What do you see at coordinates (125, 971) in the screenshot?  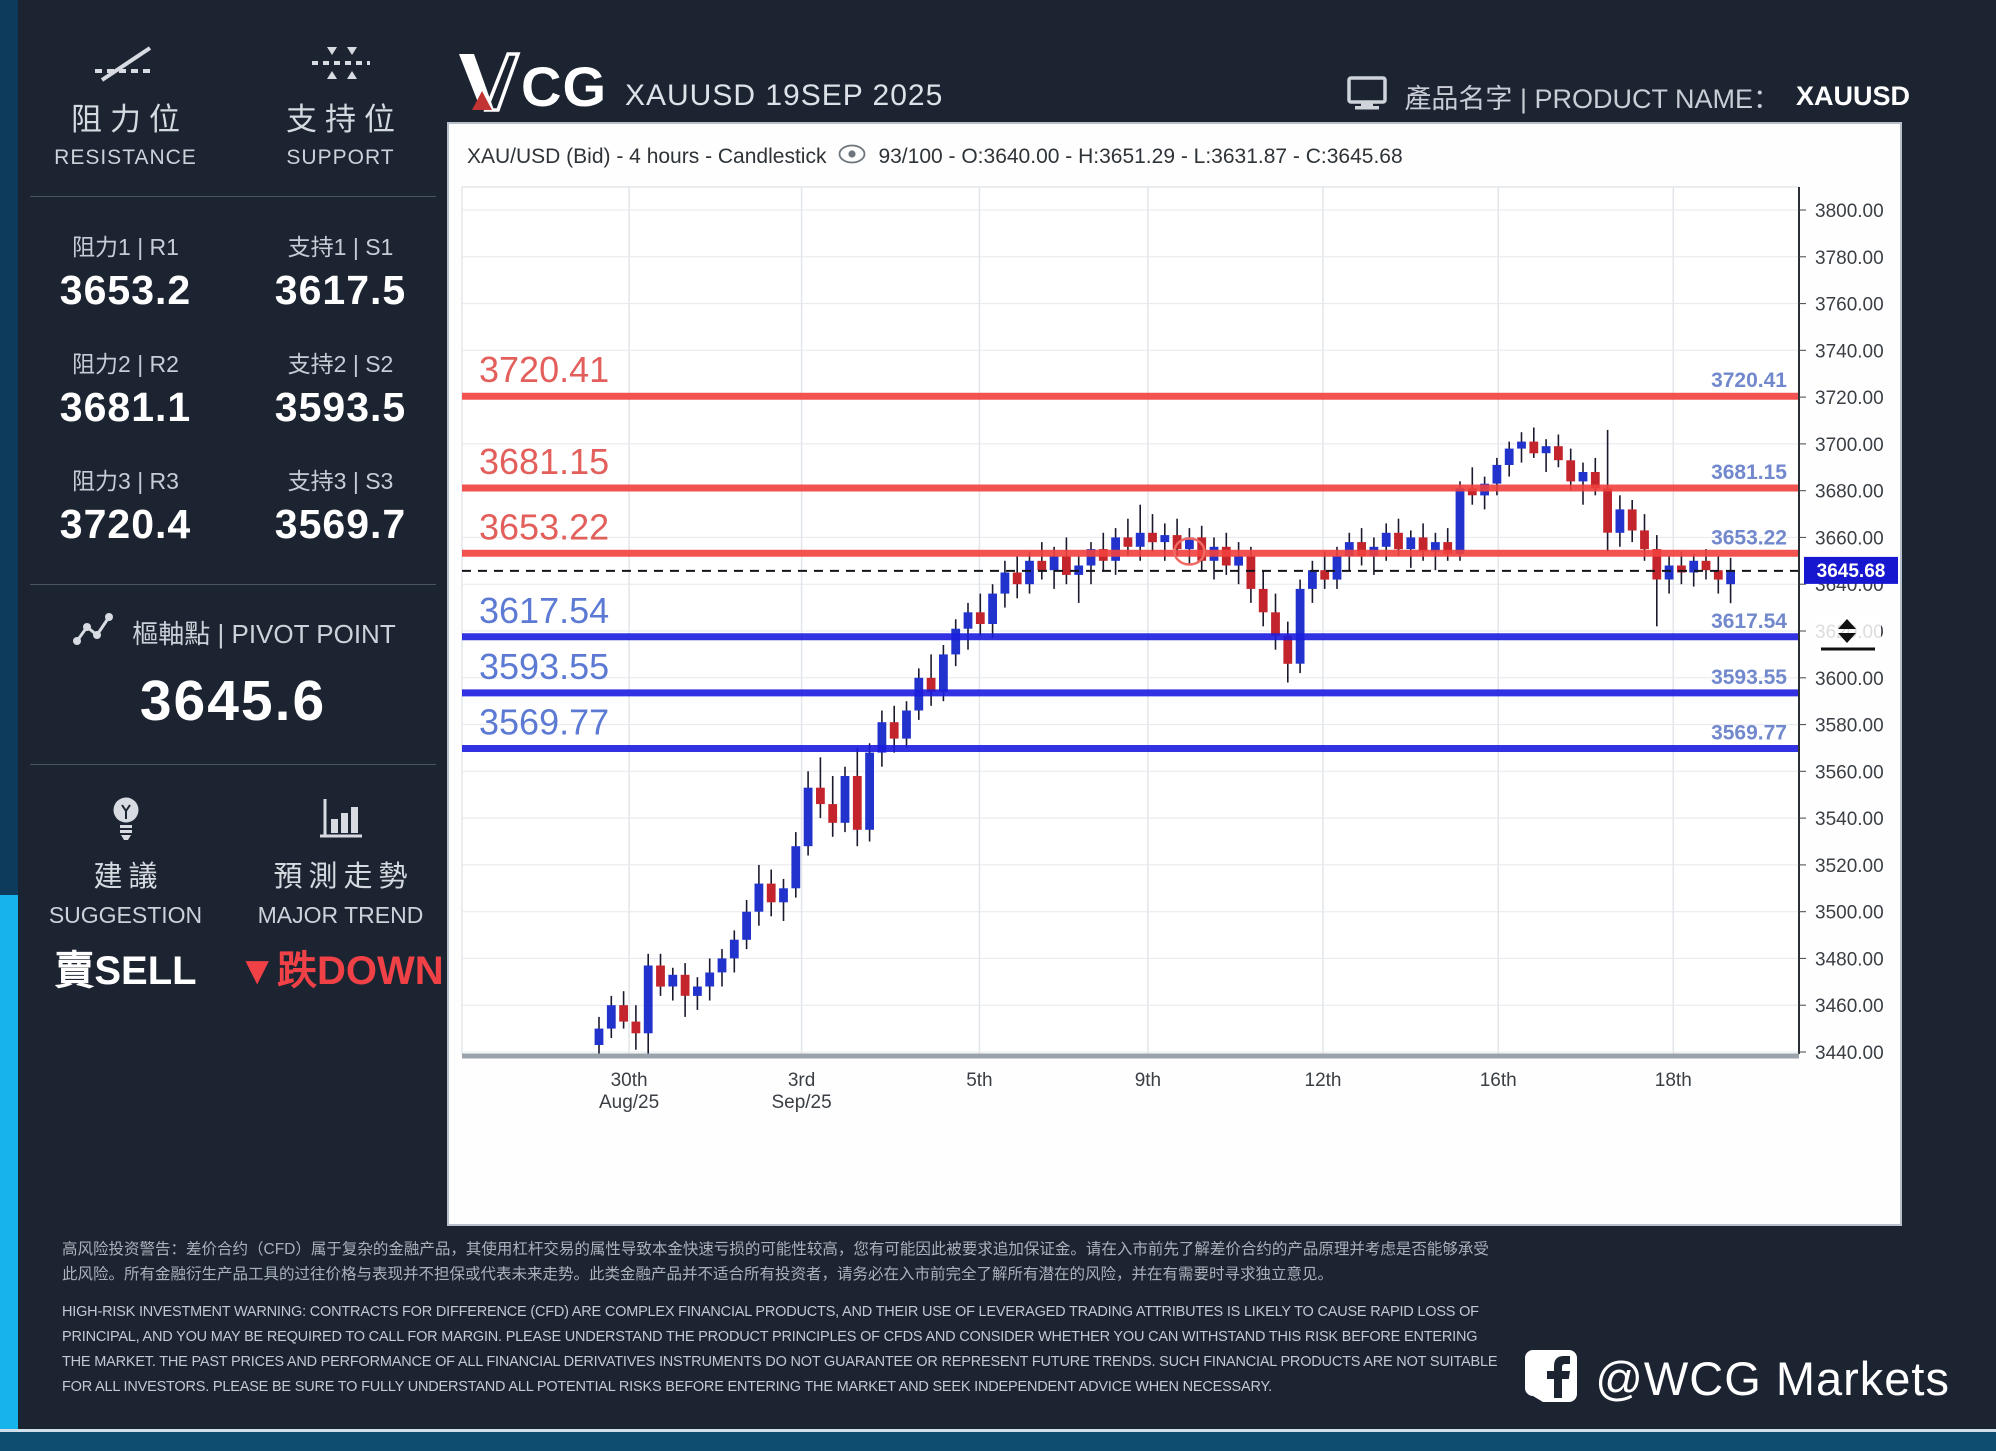 I see `suggestion-value: 賣SELL` at bounding box center [125, 971].